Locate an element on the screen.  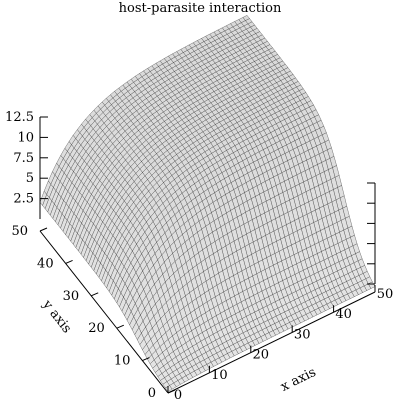
x-tick-label: 40 is located at coordinates (343, 314).